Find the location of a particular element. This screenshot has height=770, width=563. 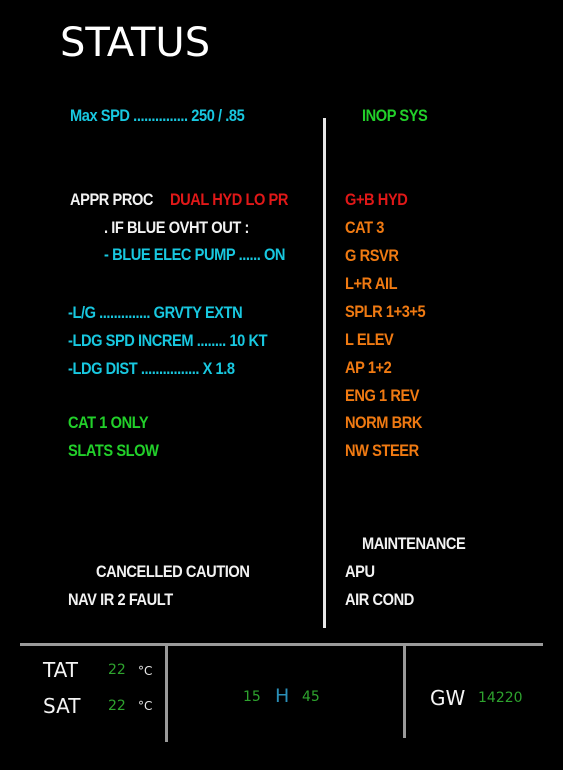

gross-weight-label: GW is located at coordinates (448, 698).